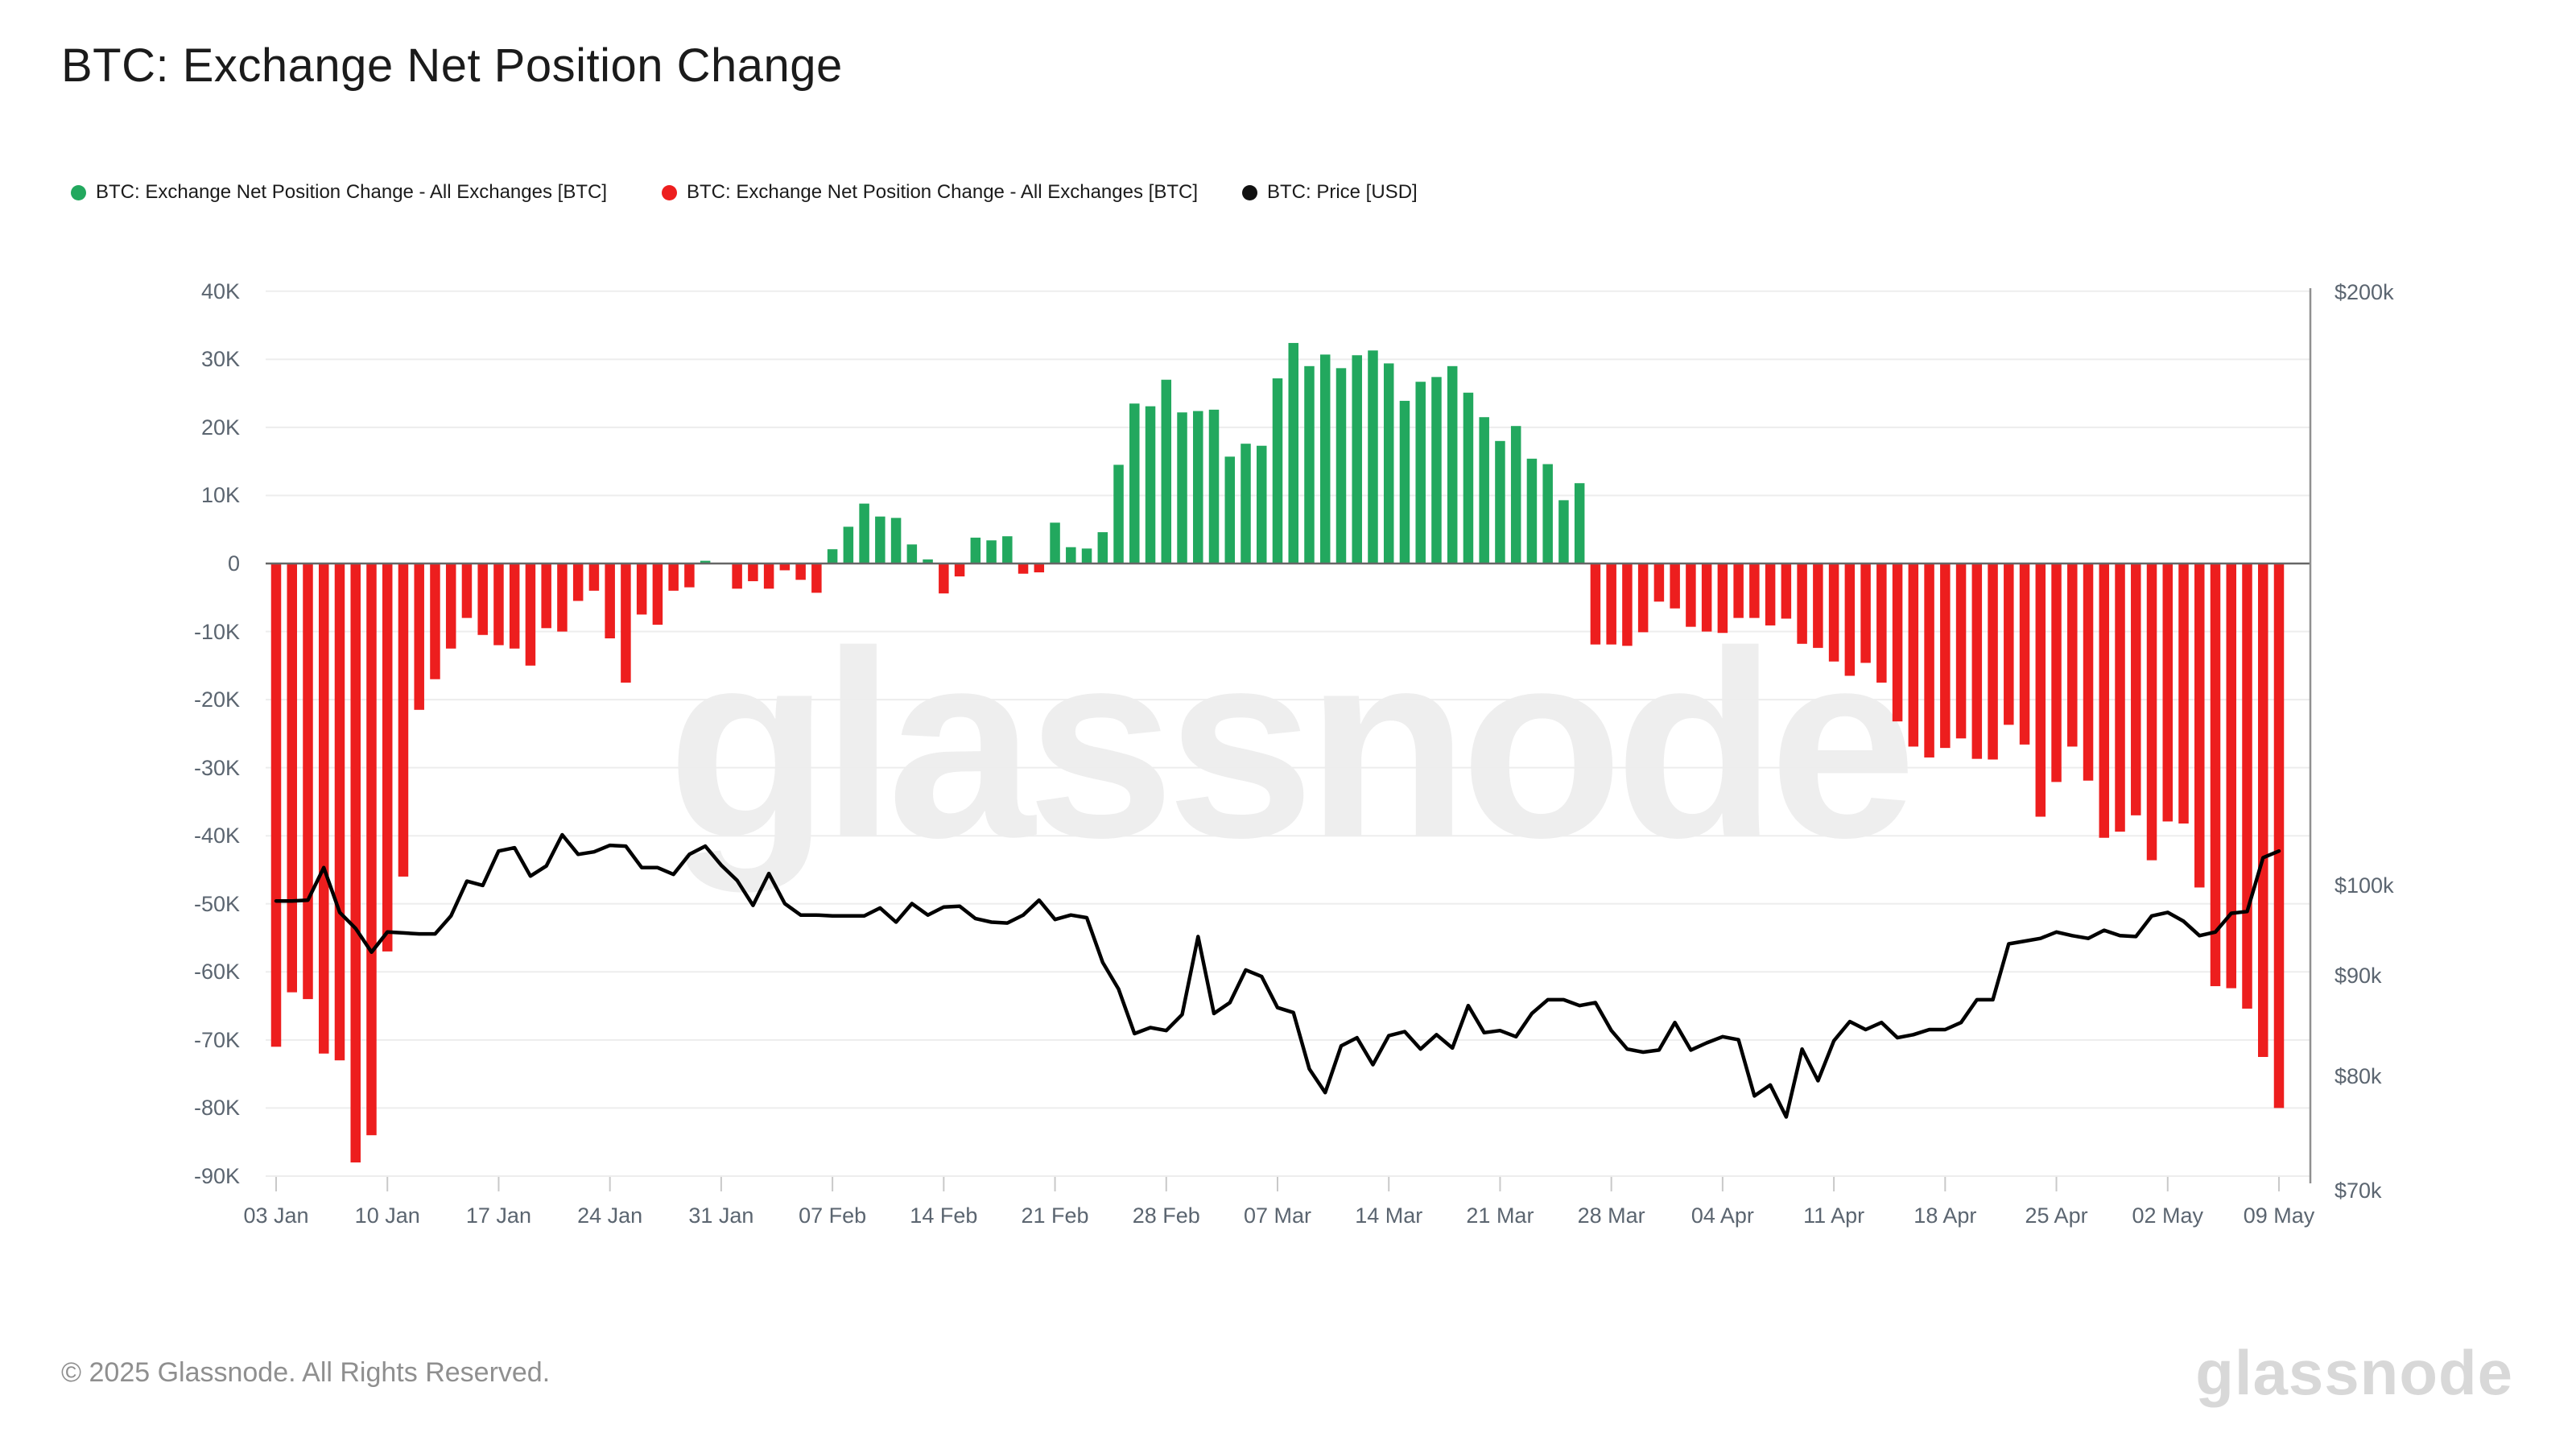 Image resolution: width=2576 pixels, height=1449 pixels. What do you see at coordinates (216, 836) in the screenshot?
I see `y-axis-left-tick-label: -40K` at bounding box center [216, 836].